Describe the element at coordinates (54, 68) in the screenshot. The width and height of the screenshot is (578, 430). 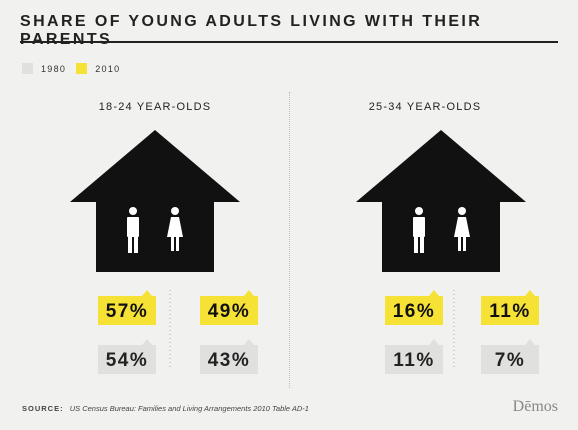
I see `legend-label-1980: 1980` at that location.